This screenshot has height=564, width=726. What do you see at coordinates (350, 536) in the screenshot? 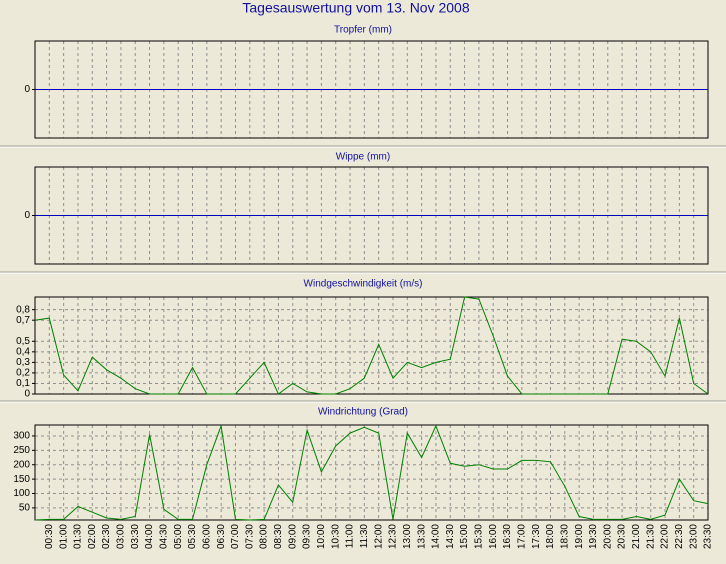
I see `x-tick-label: 11:00` at bounding box center [350, 536].